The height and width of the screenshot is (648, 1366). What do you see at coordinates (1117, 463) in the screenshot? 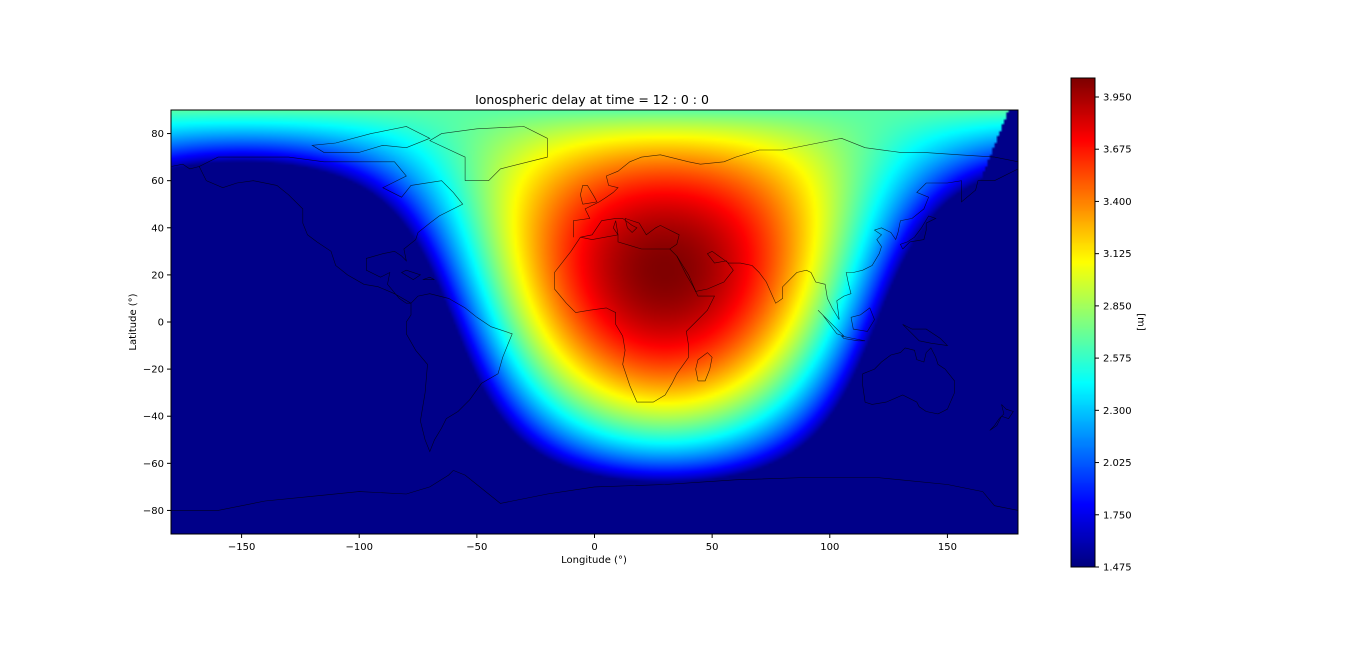
I see `colorbar-tick-label: 2.025` at bounding box center [1117, 463].